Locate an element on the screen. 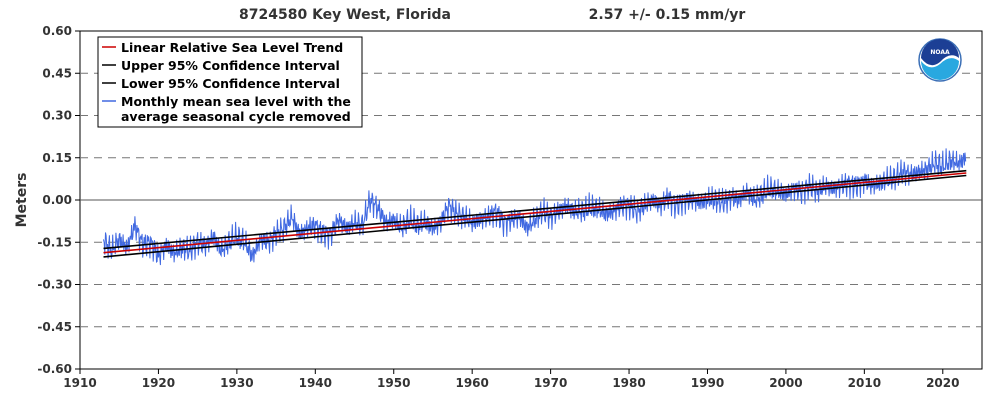  legend-label-lower-ci: Lower 95% Confidence Interval is located at coordinates (230, 83).